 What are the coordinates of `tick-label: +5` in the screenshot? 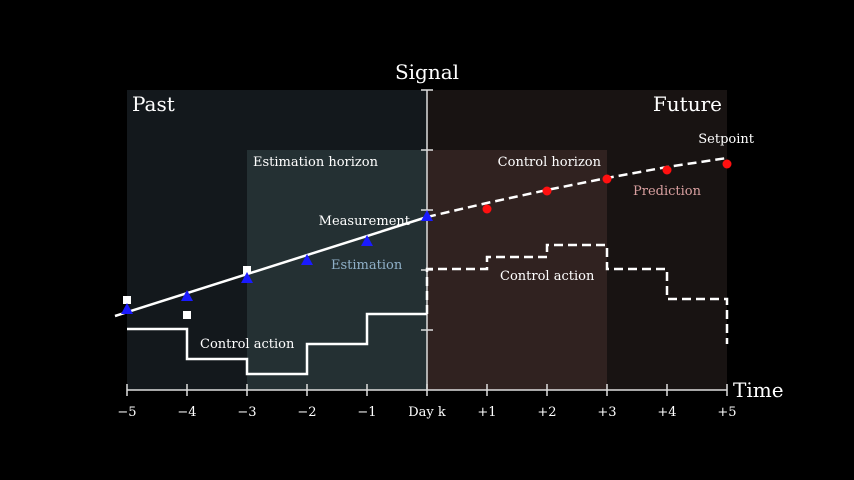 It's located at (726, 412).